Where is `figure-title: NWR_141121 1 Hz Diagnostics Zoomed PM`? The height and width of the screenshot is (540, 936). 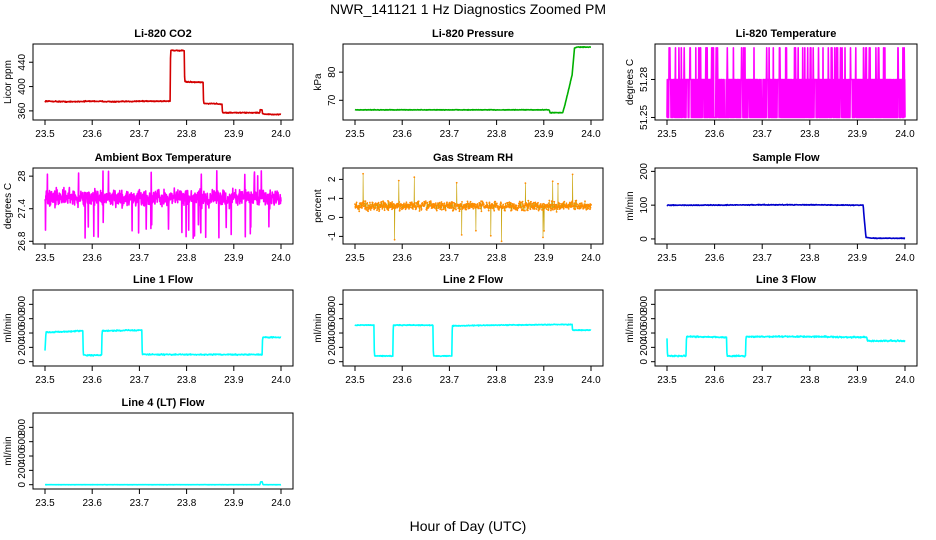
figure-title: NWR_141121 1 Hz Diagnostics Zoomed PM is located at coordinates (468, 9).